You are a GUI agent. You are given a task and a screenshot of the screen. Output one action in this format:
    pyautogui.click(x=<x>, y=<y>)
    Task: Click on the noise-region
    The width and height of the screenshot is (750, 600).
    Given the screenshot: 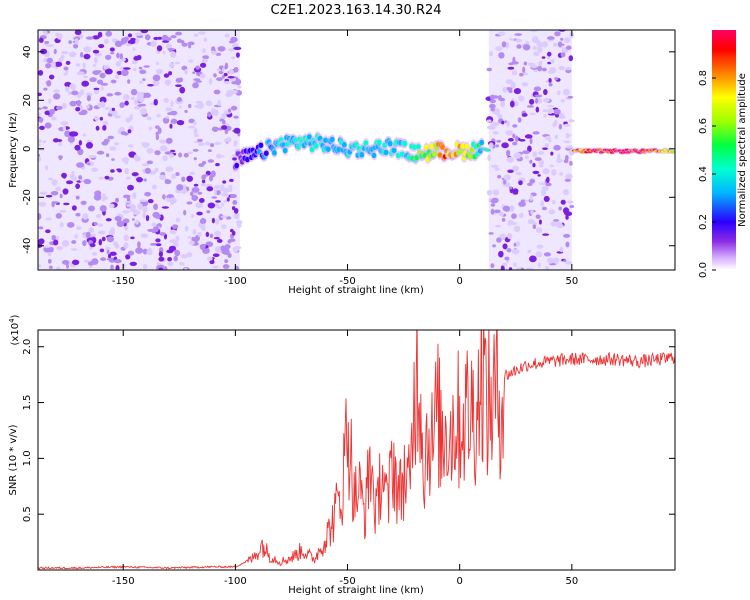 What is the action you would take?
    pyautogui.click(x=530, y=150)
    